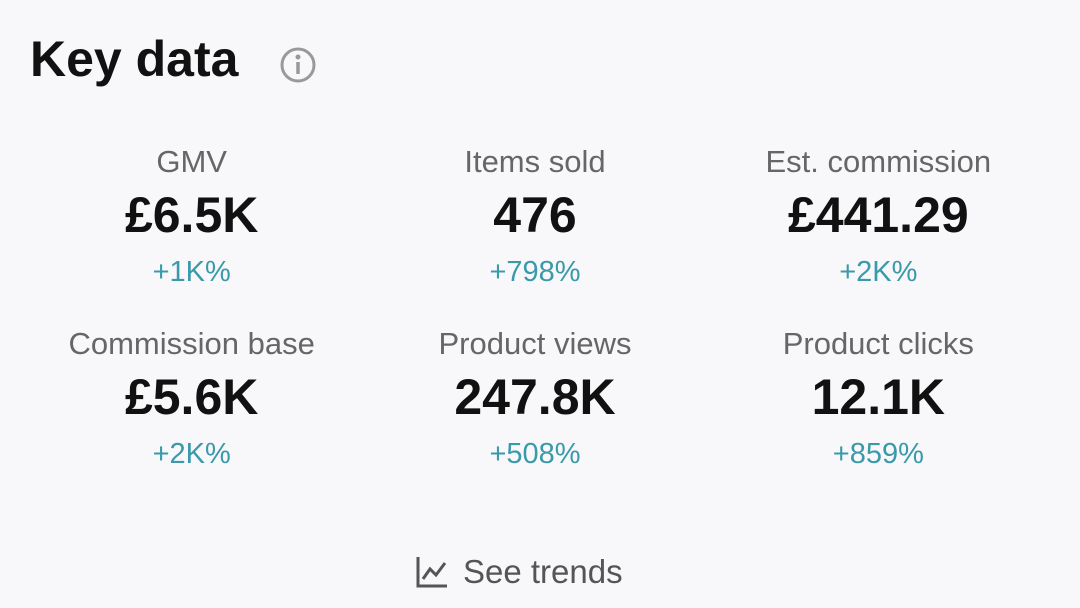  I want to click on metric-card: Est. commission £441.29 +2K%, so click(878, 217).